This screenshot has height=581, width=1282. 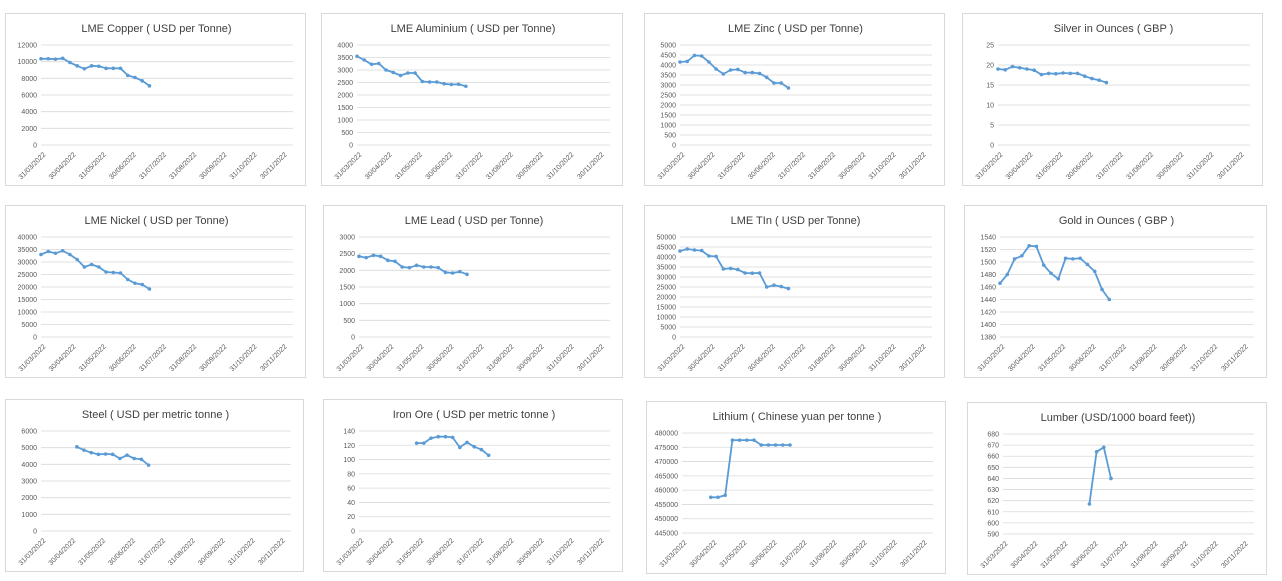 I want to click on y-tick-label: 470000, so click(x=666, y=462).